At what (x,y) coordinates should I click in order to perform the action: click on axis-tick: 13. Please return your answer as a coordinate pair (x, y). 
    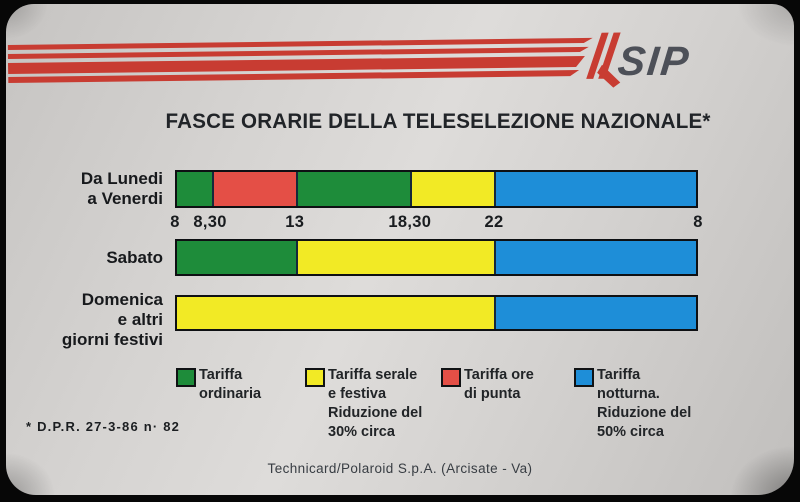
    Looking at the image, I should click on (295, 222).